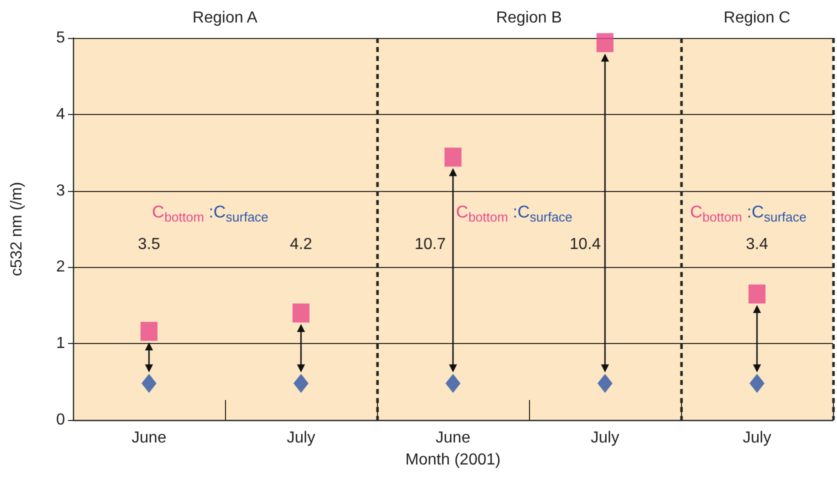 This screenshot has width=837, height=477. Describe the element at coordinates (757, 244) in the screenshot. I see `annotation: 3.4` at that location.